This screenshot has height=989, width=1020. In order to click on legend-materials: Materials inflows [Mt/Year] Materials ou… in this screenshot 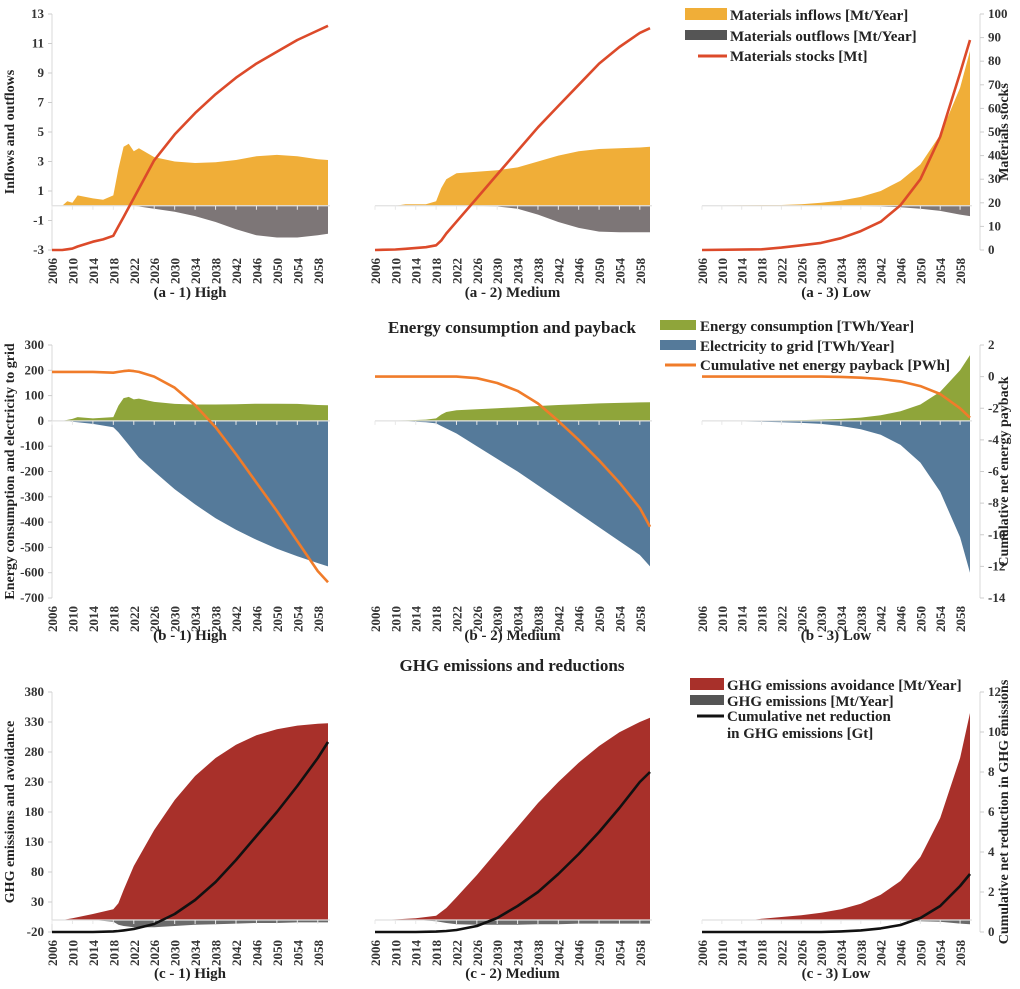, I will do `click(801, 36)`.